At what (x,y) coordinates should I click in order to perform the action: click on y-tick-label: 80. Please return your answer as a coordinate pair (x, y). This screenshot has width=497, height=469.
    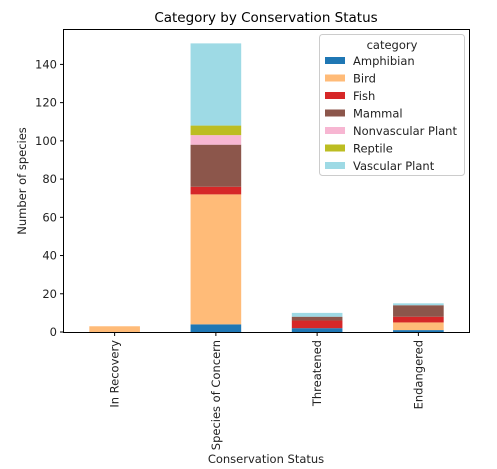
    Looking at the image, I should click on (49, 179).